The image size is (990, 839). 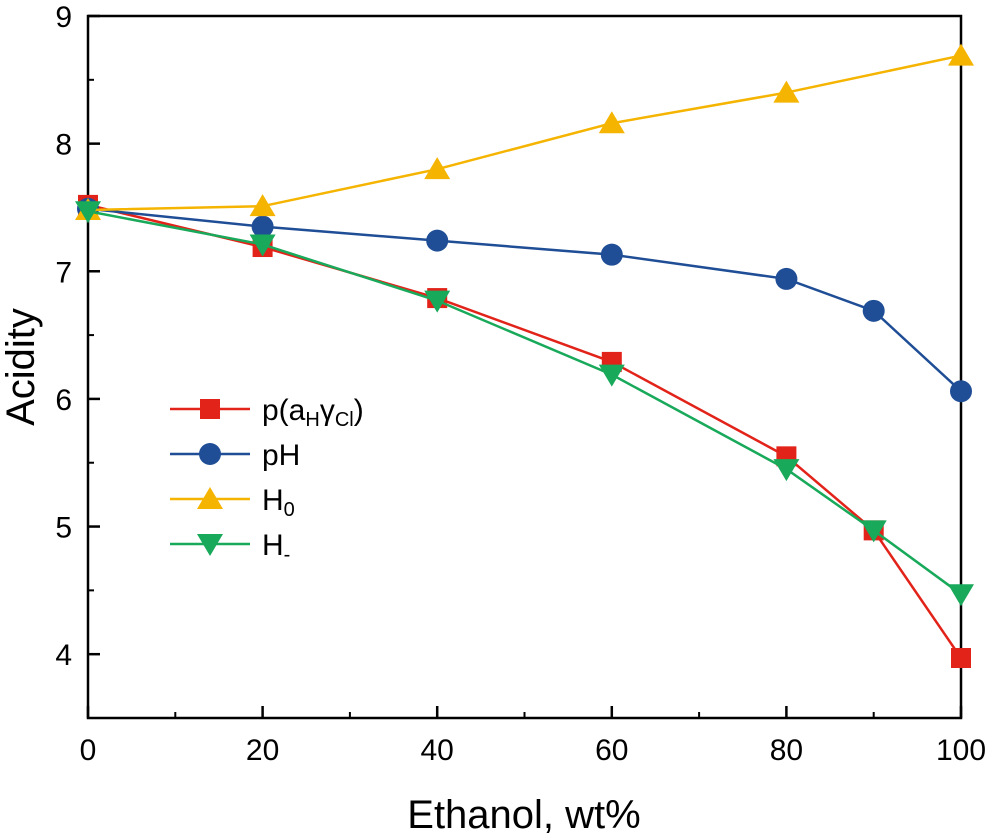 What do you see at coordinates (77, 336) in the screenshot?
I see `y-axis: 4 5 6 7 8 9` at bounding box center [77, 336].